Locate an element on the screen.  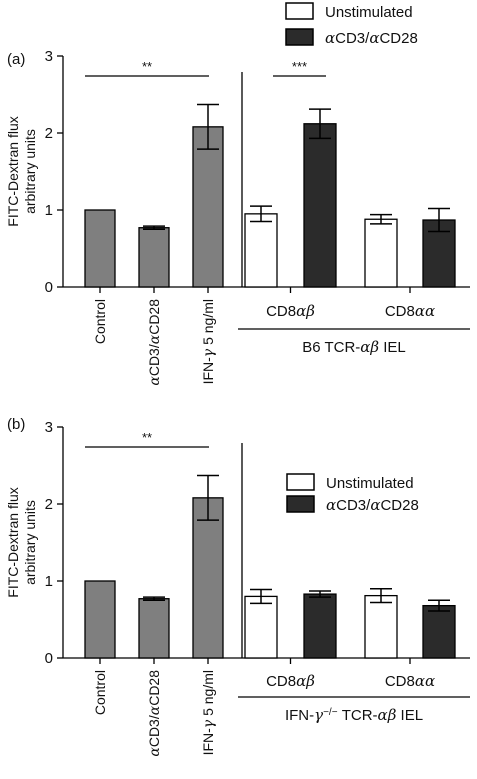
group-label: IFN-γ−/− TCR-αβ IEL is located at coordinates (354, 715).